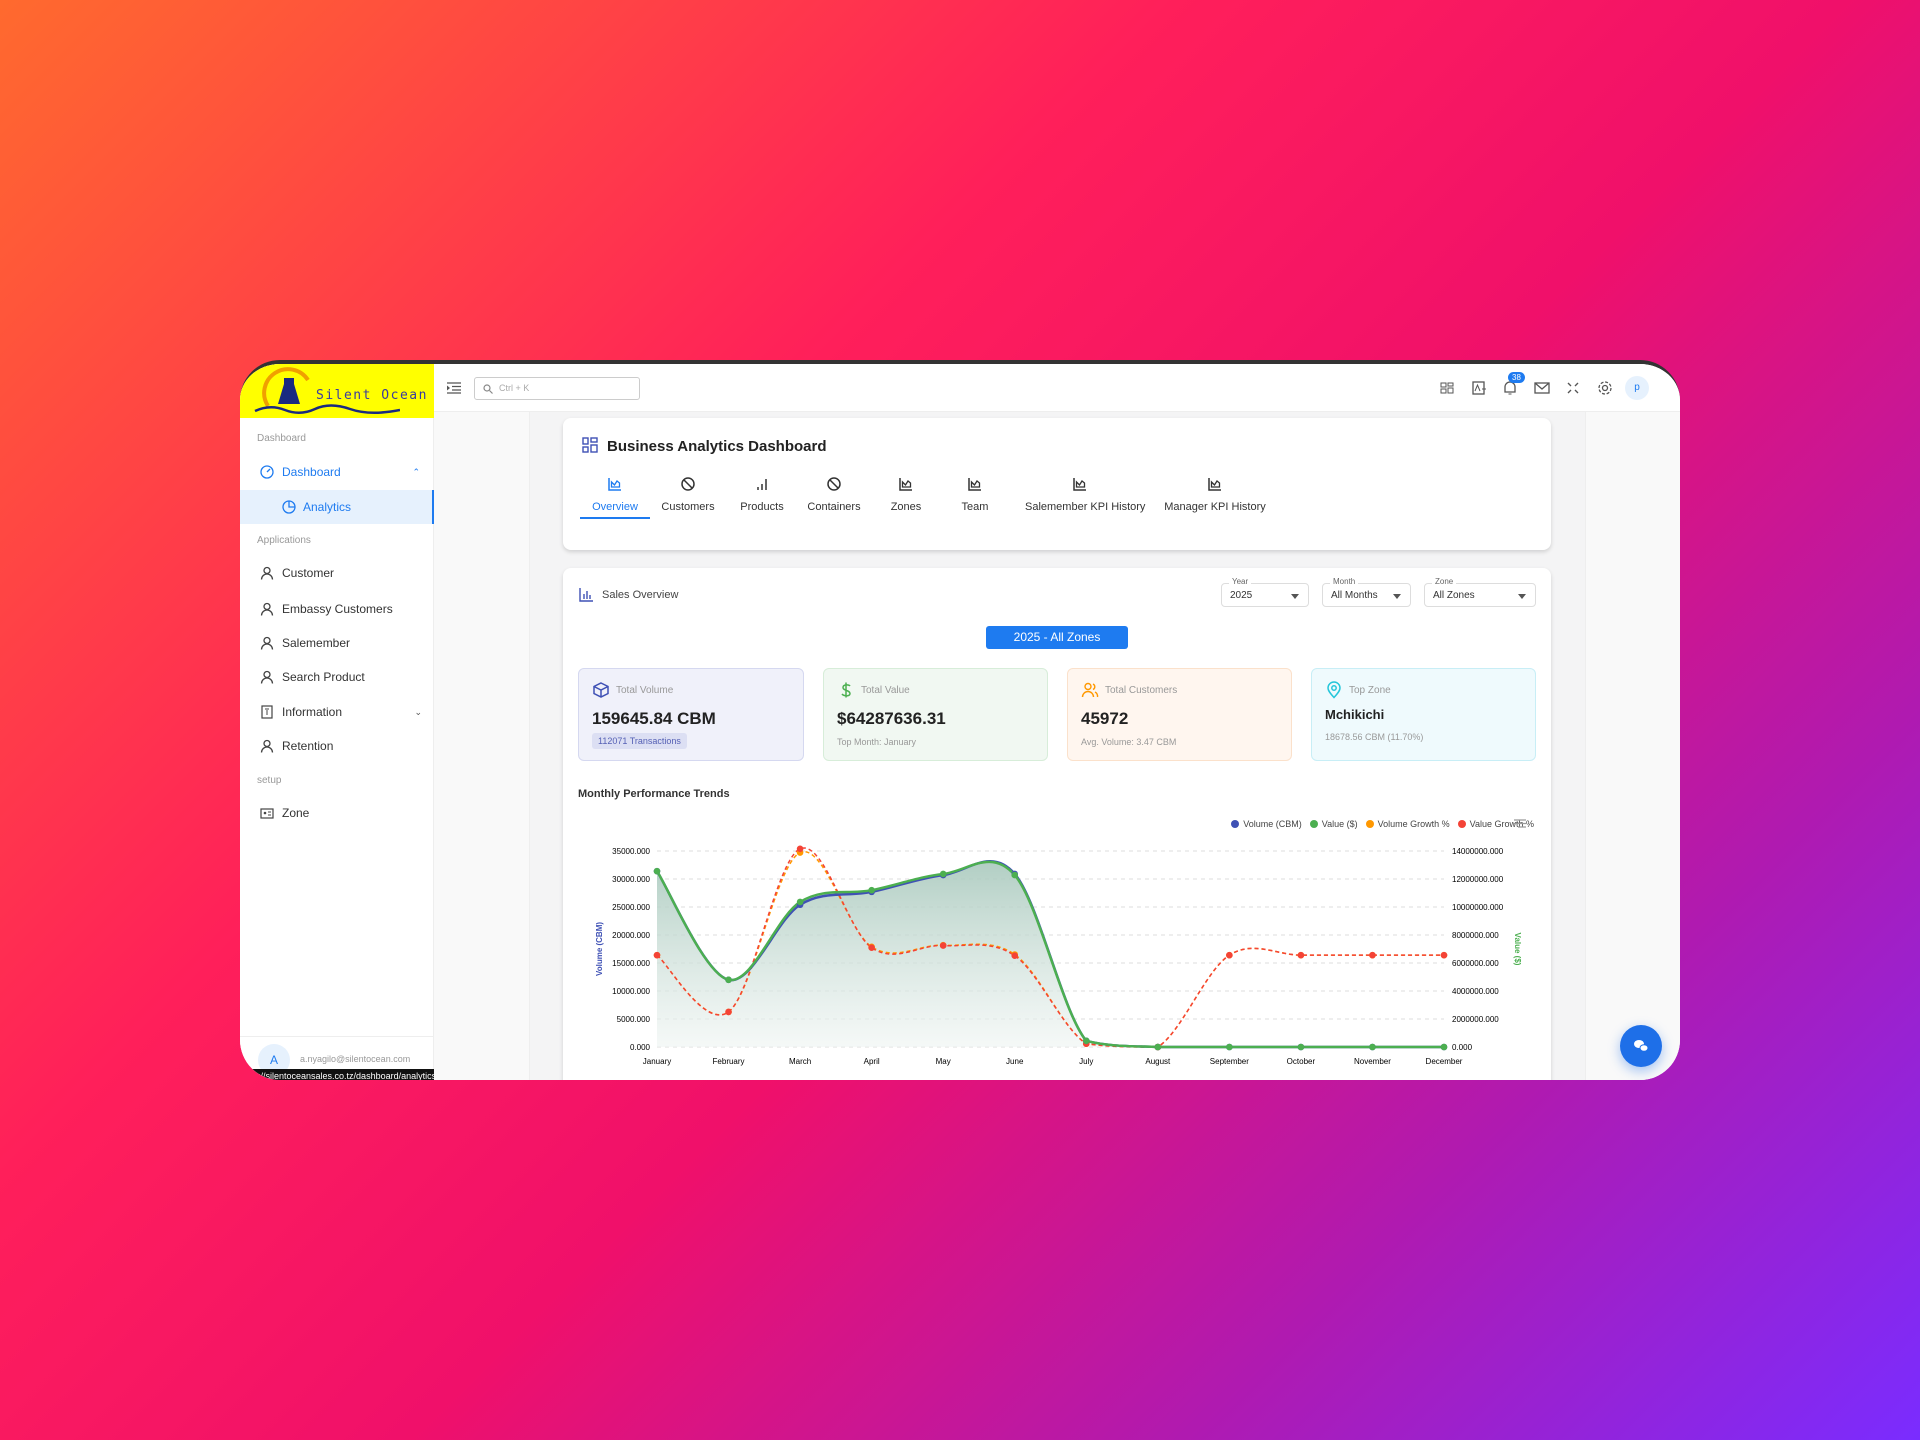  What do you see at coordinates (639, 741) in the screenshot?
I see `transactions-badge: 112071 Transactions` at bounding box center [639, 741].